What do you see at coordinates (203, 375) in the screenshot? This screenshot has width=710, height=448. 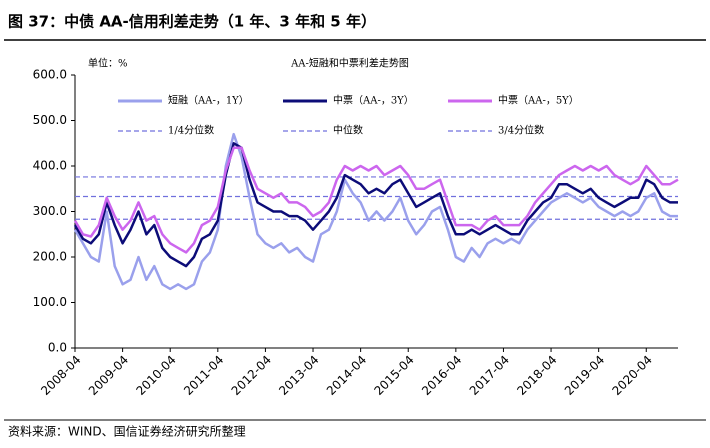 I see `x-tick-label: 2011-04` at bounding box center [203, 375].